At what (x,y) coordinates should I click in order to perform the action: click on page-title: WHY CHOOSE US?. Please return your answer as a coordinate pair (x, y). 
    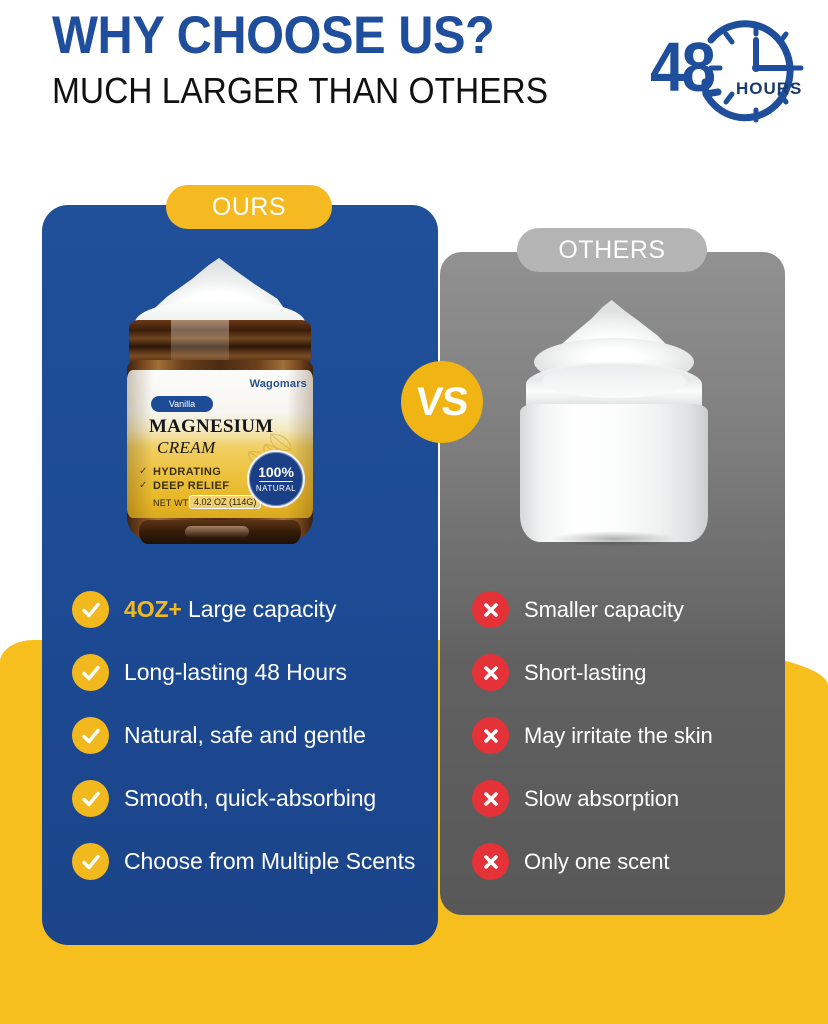
    Looking at the image, I should click on (273, 35).